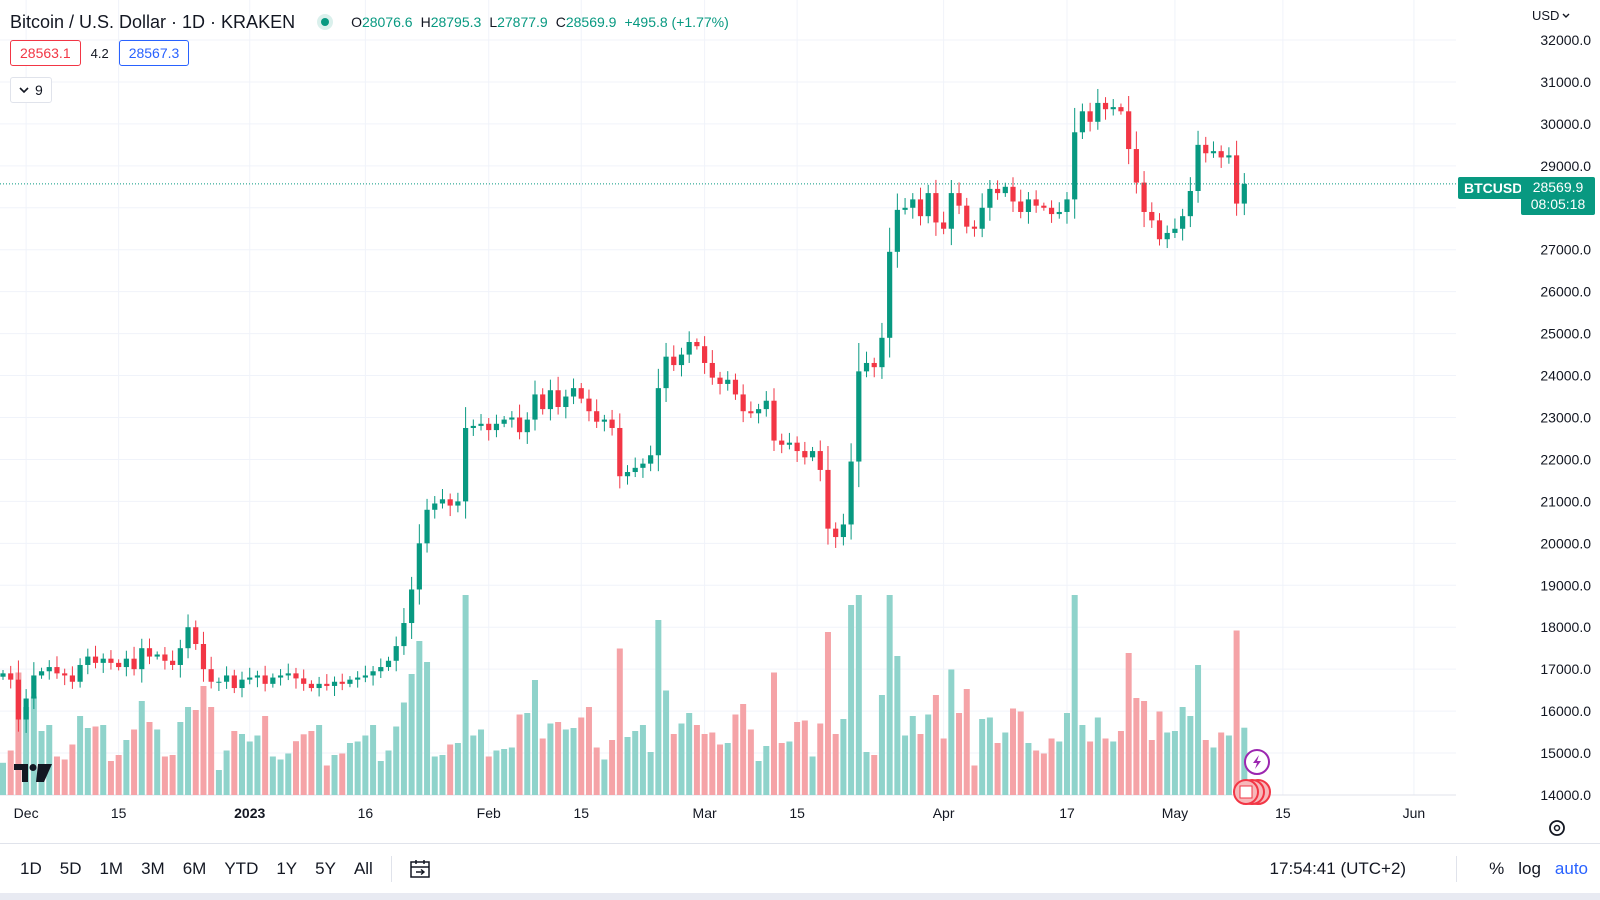 The width and height of the screenshot is (1600, 900). I want to click on currency-label: USD, so click(1546, 15).